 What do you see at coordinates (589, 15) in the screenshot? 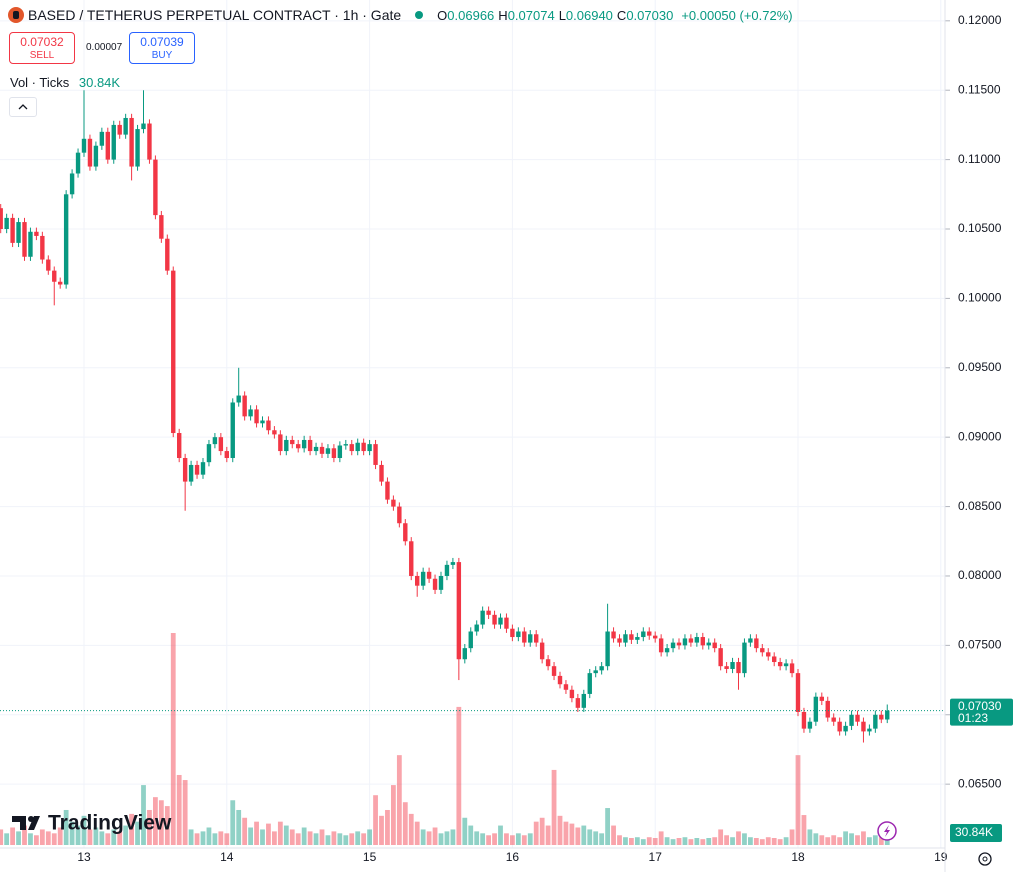
I see `ohlc-value: 0.06940` at bounding box center [589, 15].